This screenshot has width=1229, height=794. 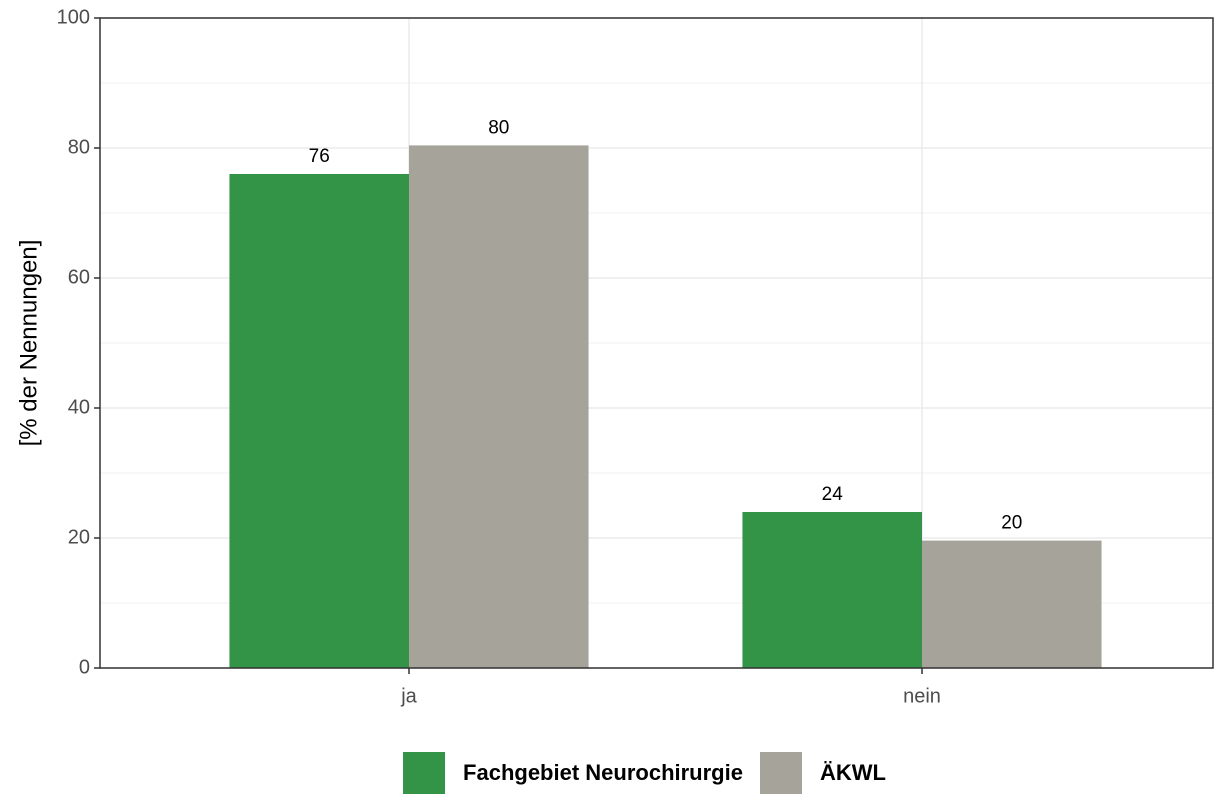 I want to click on legend-label: ÄKWL, so click(x=853, y=772).